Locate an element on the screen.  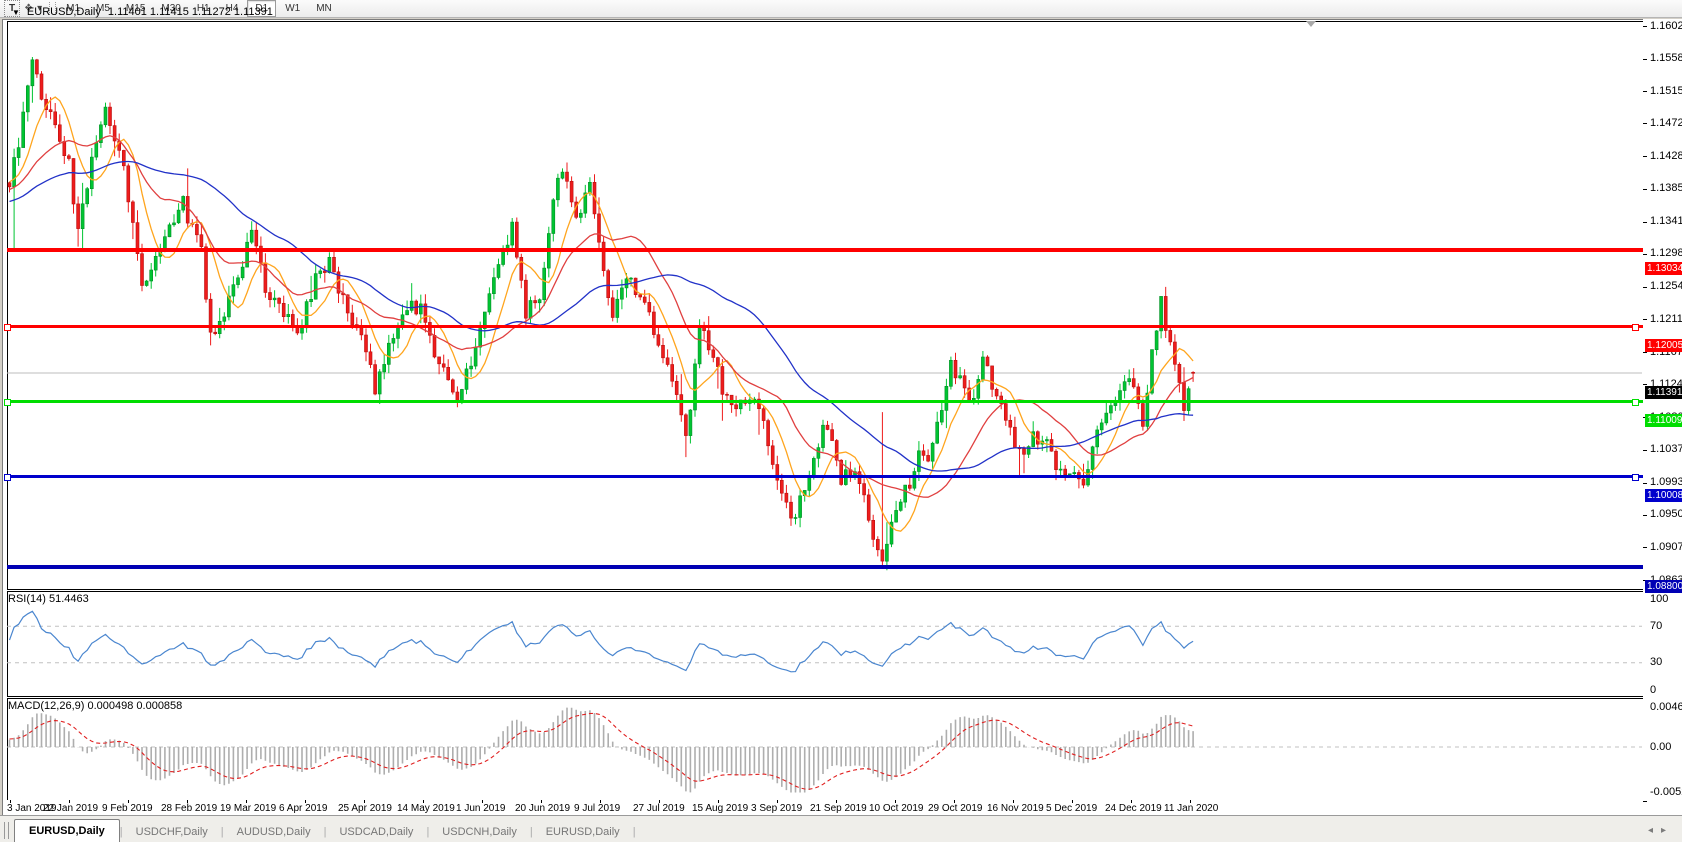
timeframe-m30: M30 is located at coordinates (171, 8).